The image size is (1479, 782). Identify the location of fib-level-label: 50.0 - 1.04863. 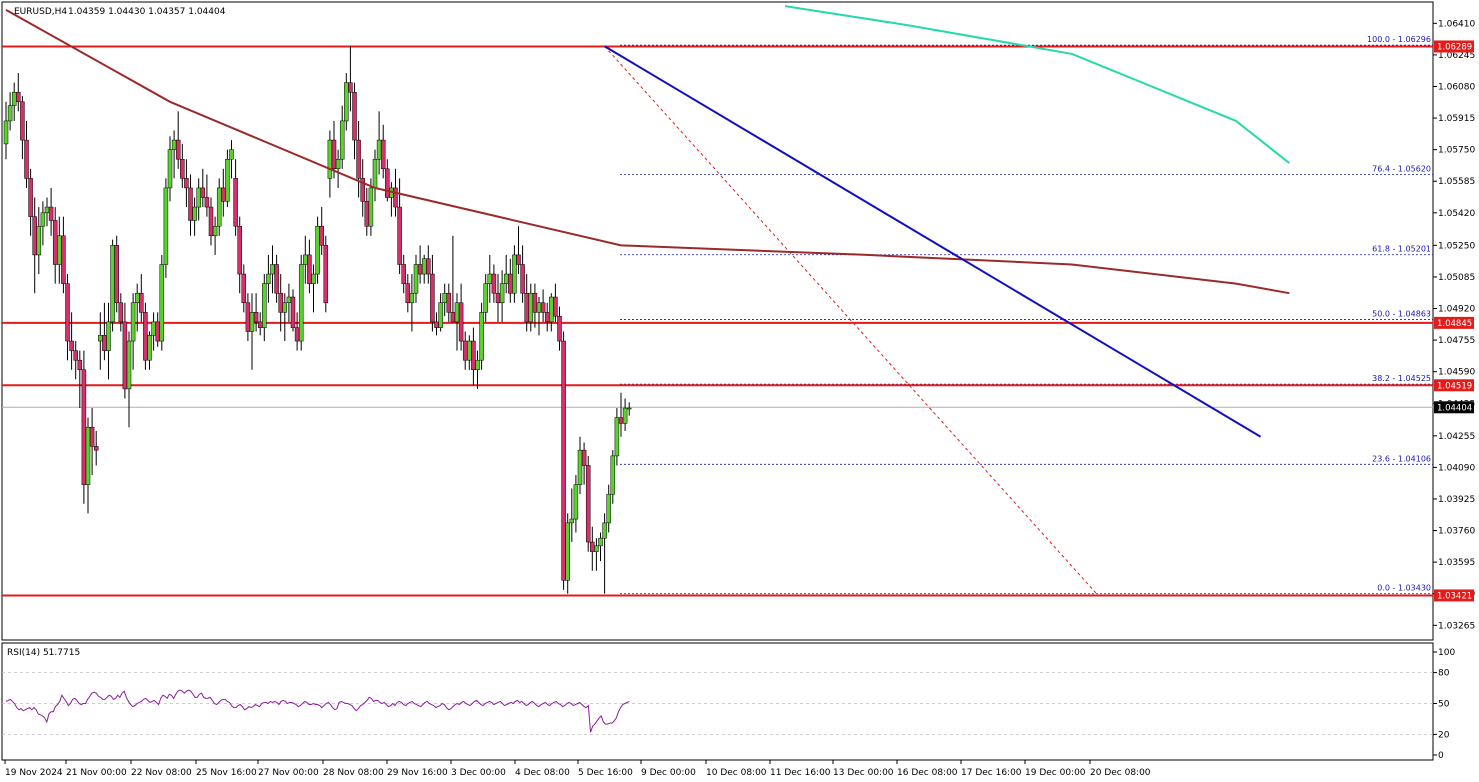
(1401, 313).